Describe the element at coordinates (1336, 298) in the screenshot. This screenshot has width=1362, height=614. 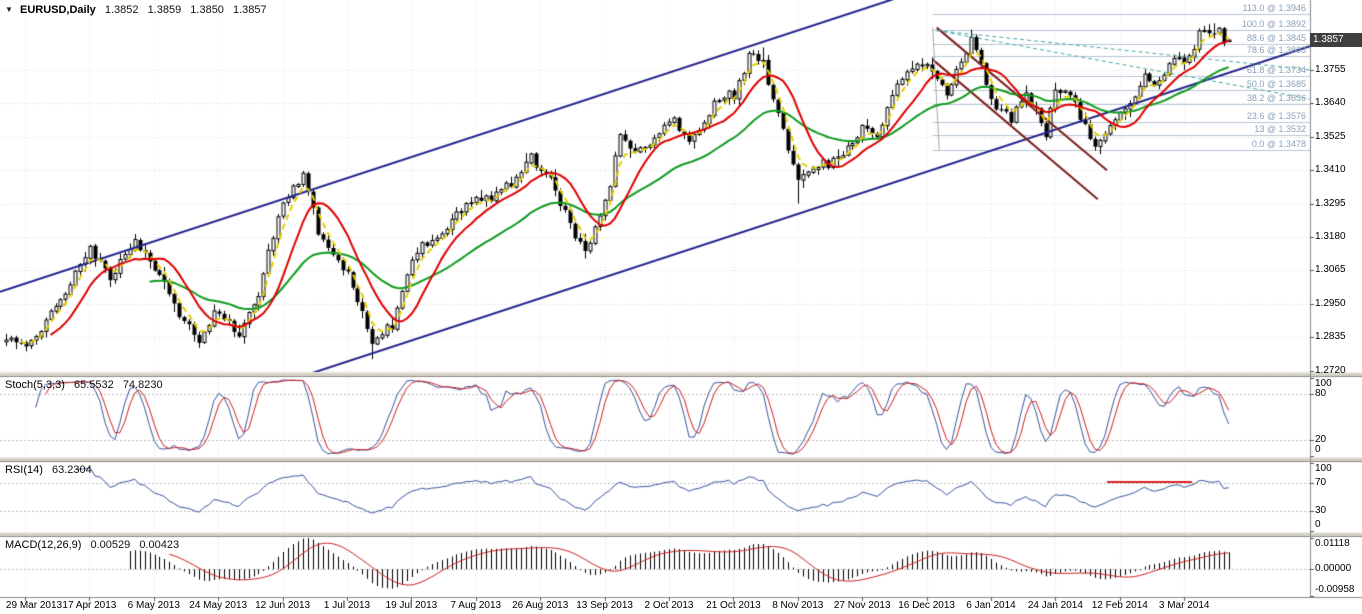
I see `price-axis` at that location.